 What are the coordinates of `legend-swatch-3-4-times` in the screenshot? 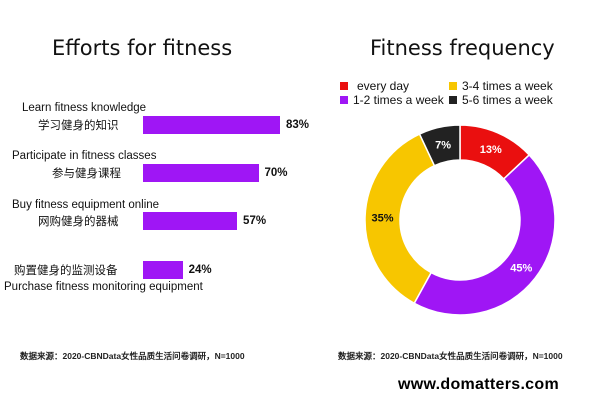 It's located at (453, 86).